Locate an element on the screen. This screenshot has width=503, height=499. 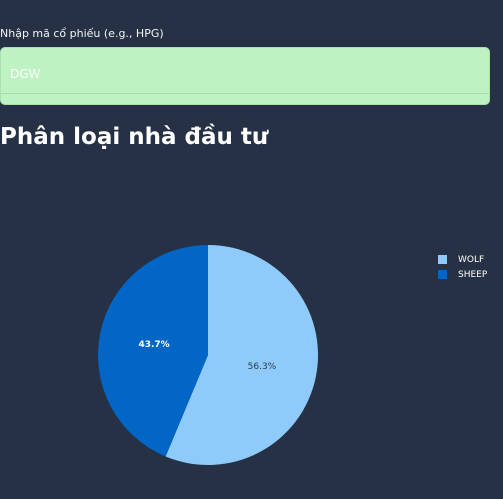
legend-item-wolf: WOLF is located at coordinates (462, 259).